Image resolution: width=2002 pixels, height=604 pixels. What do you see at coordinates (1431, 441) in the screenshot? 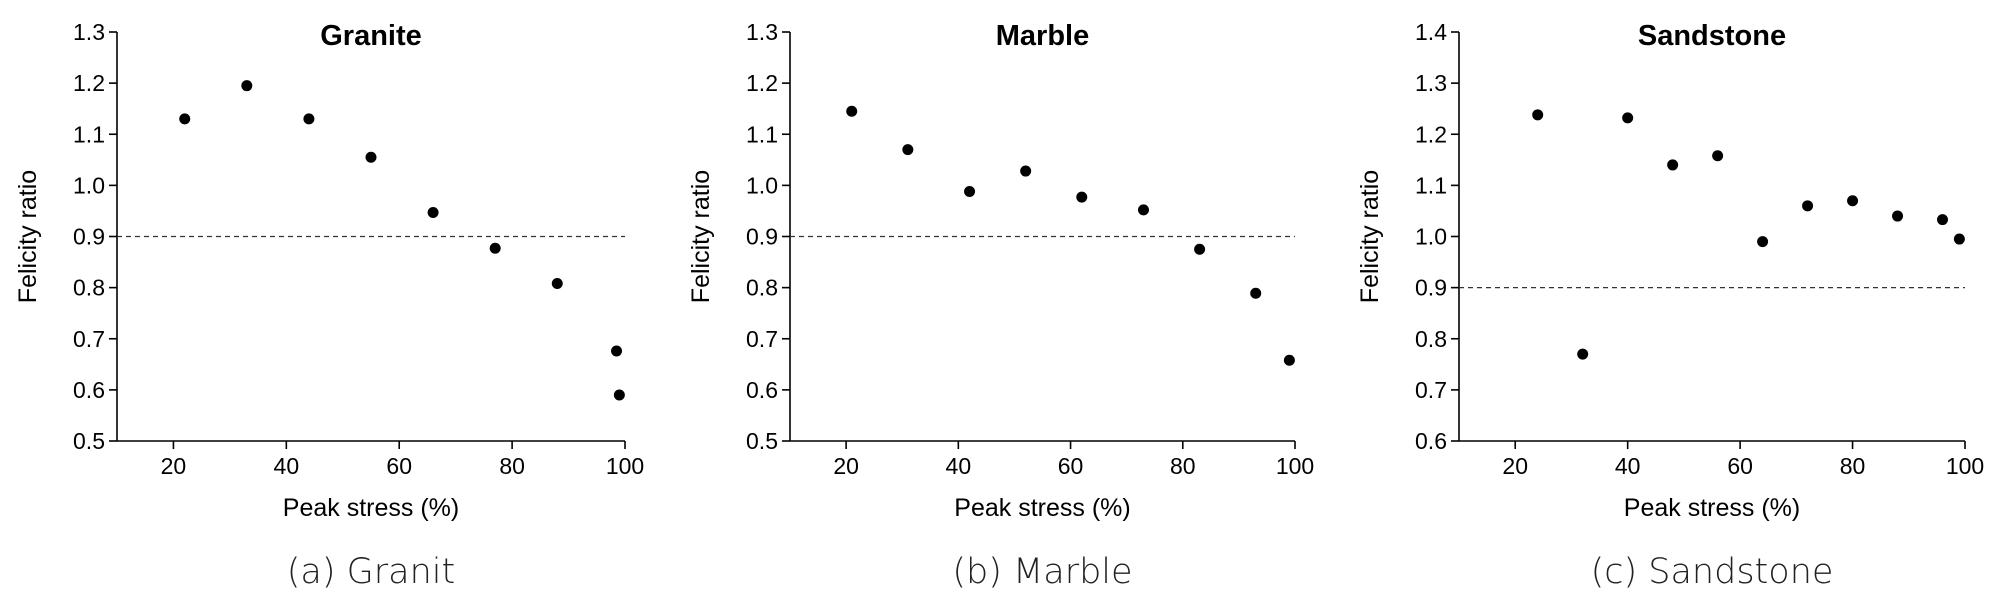
I see `sandstone-y-tick-label: 0.6` at bounding box center [1431, 441].